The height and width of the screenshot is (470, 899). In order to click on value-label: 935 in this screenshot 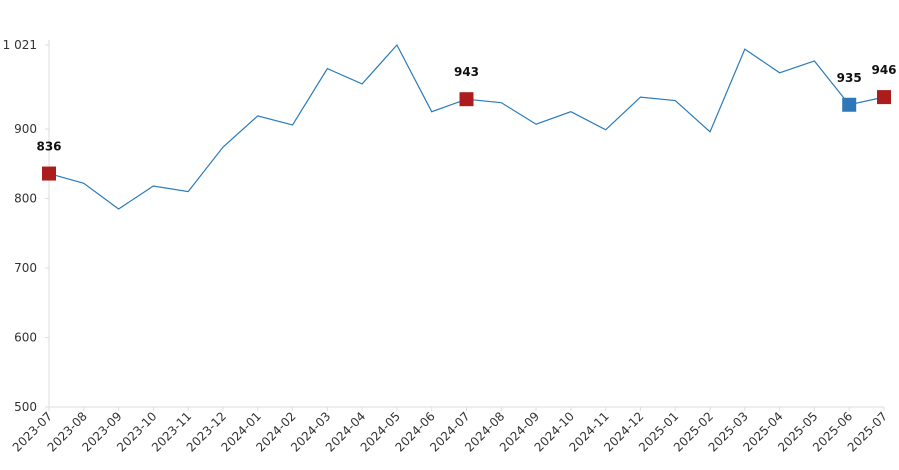, I will do `click(849, 78)`.